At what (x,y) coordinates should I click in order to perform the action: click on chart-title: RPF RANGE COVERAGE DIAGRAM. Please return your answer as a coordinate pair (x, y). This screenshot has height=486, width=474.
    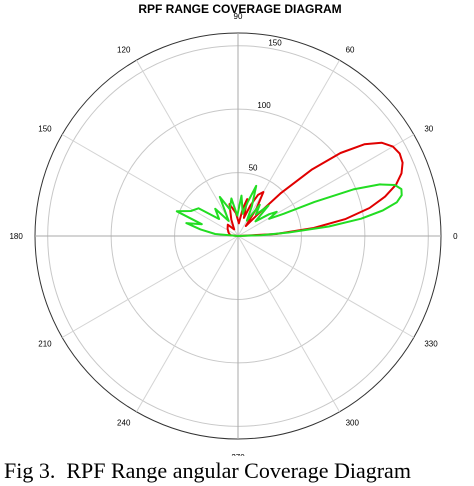
    Looking at the image, I should click on (239, 9).